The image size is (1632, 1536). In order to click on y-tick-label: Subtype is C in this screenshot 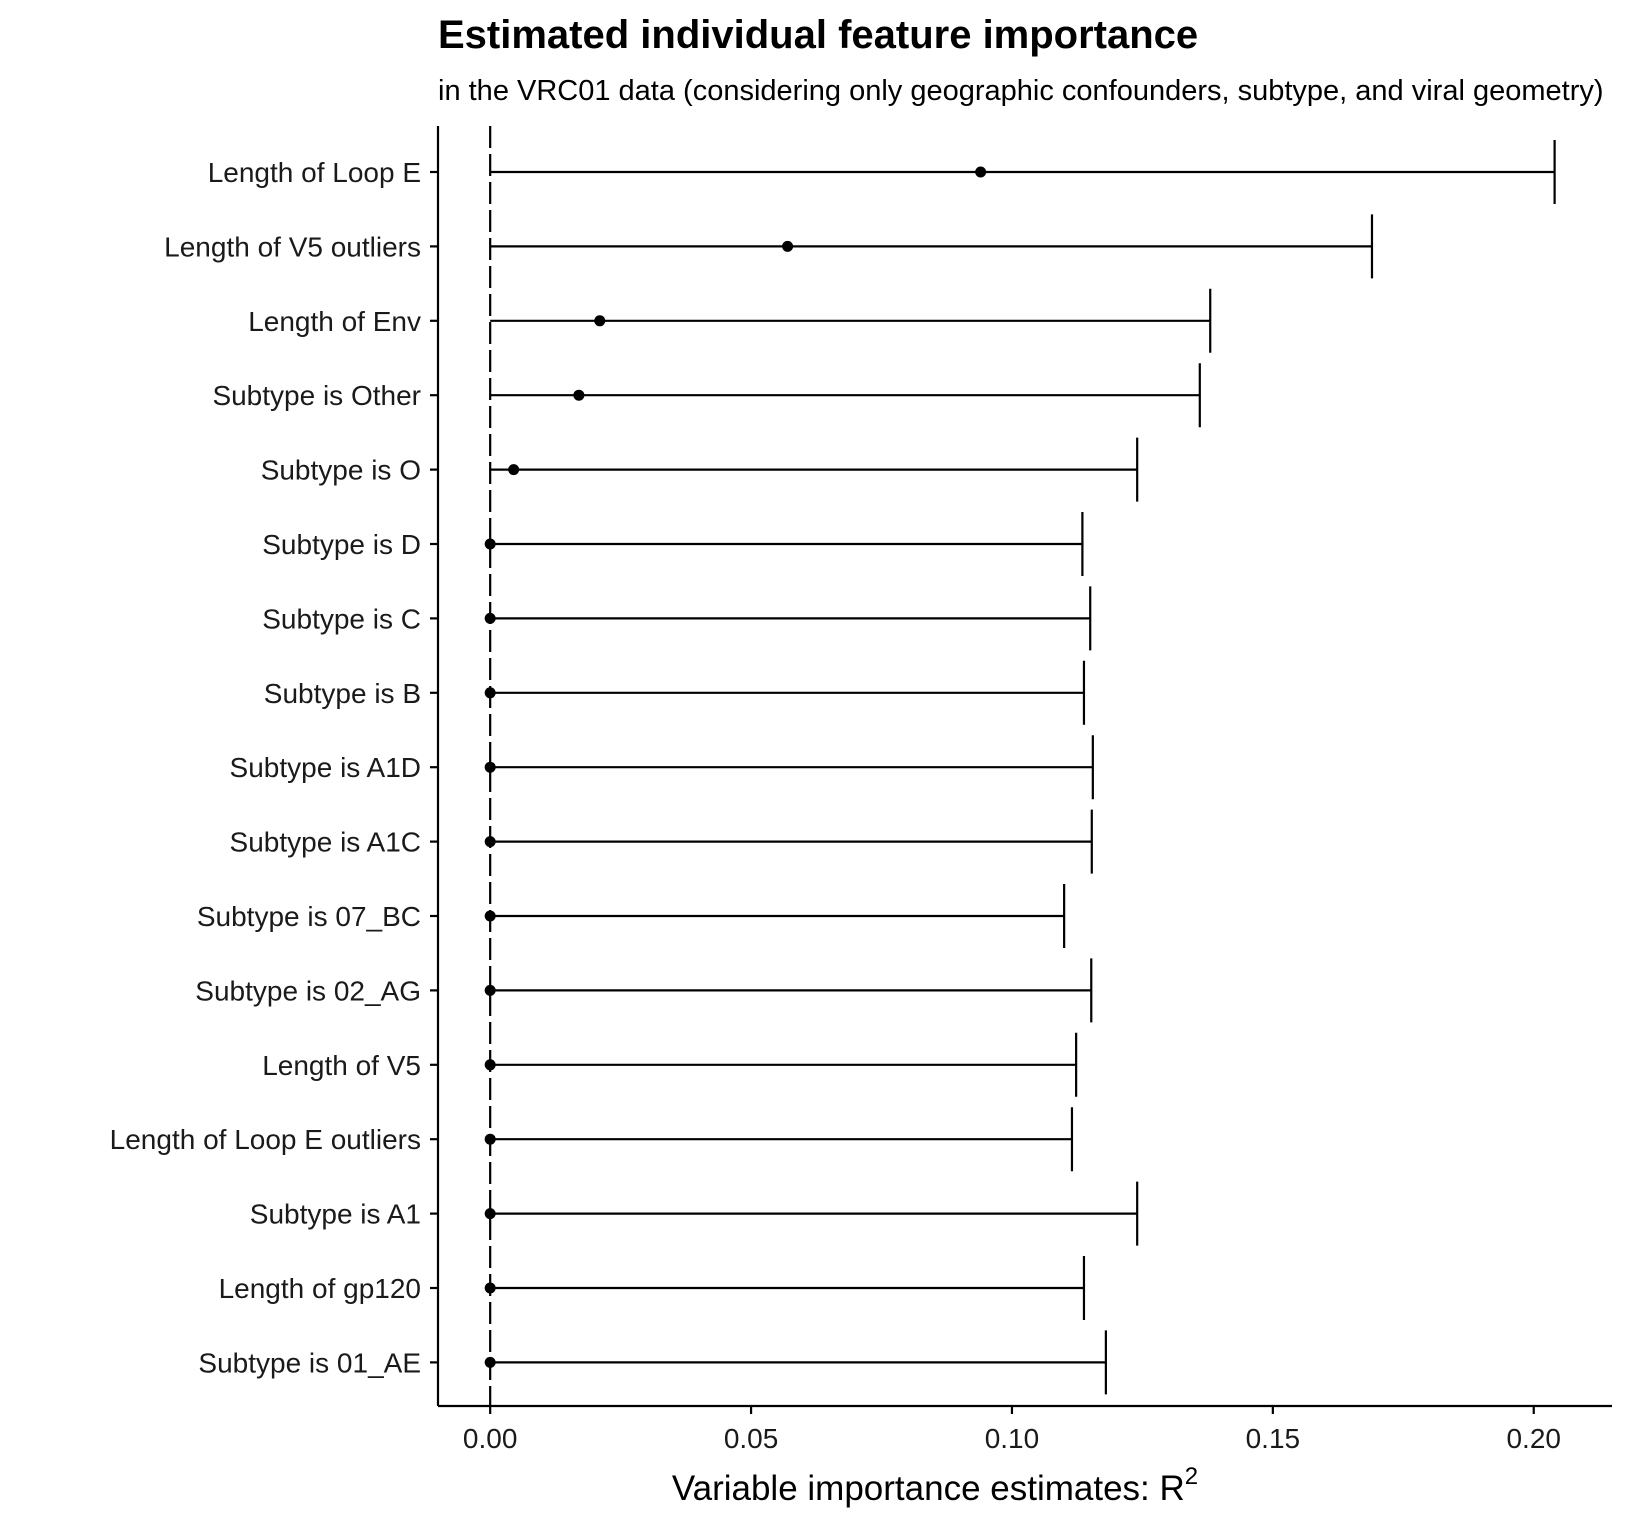, I will do `click(341, 618)`.